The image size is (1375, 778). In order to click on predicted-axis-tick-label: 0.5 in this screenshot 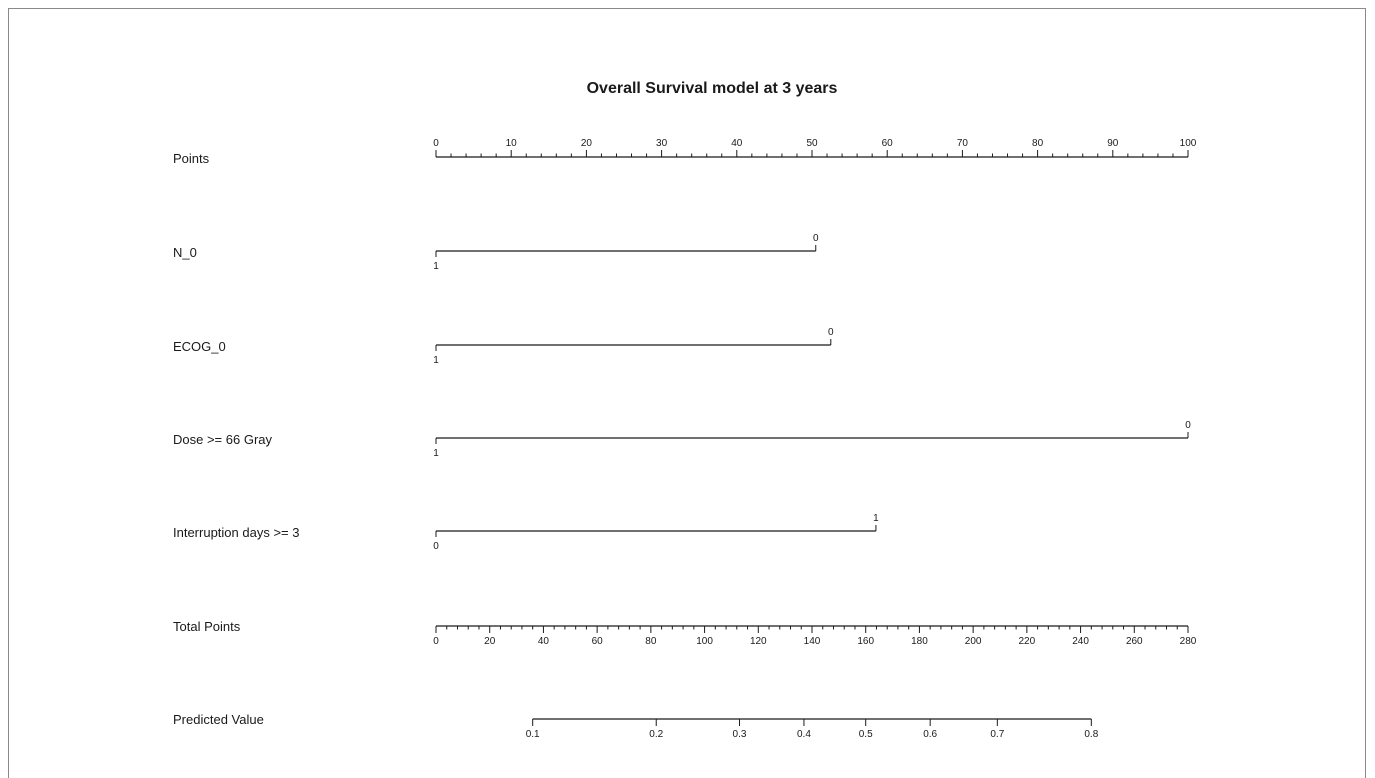, I will do `click(866, 734)`.